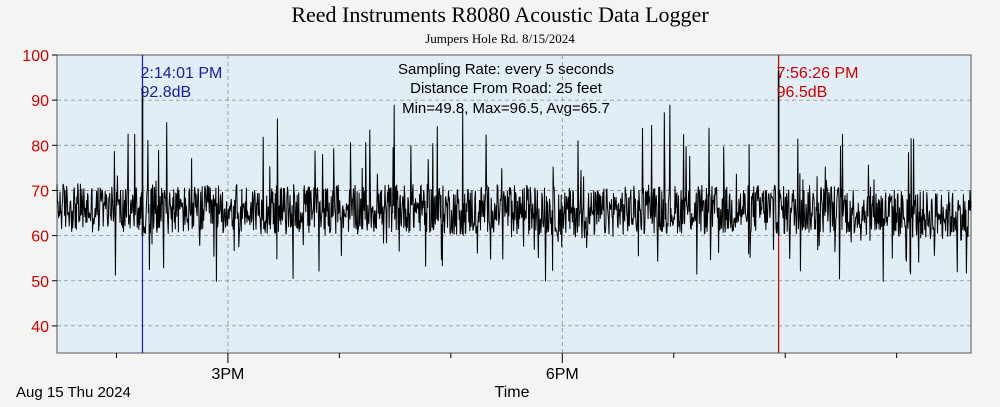  Describe the element at coordinates (506, 88) in the screenshot. I see `info-line-distance: Distance From Road: 25 feet` at that location.